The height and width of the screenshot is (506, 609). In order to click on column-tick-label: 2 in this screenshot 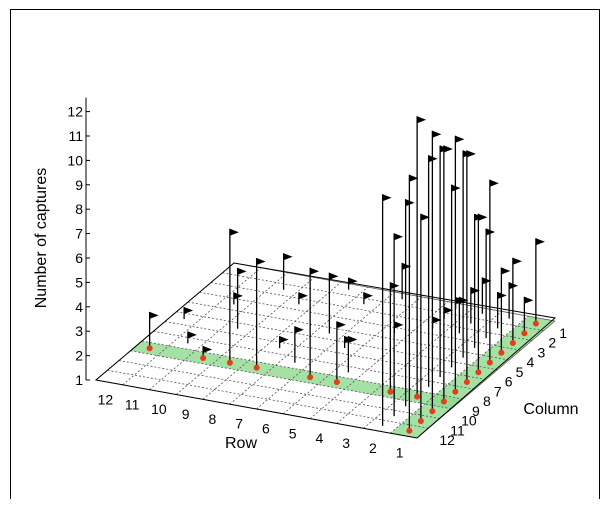, I will do `click(552, 343)`.